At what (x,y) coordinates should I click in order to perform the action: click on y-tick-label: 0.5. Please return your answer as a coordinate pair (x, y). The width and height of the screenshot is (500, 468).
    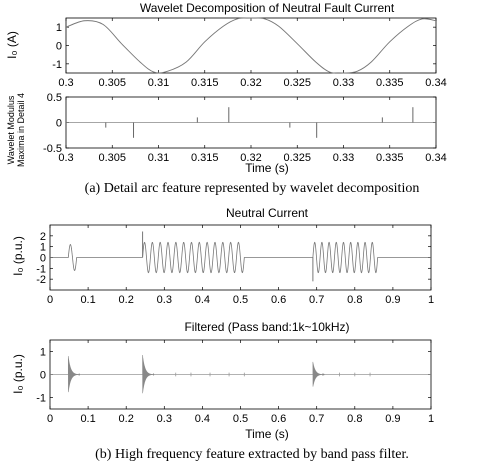
    Looking at the image, I should click on (54, 98).